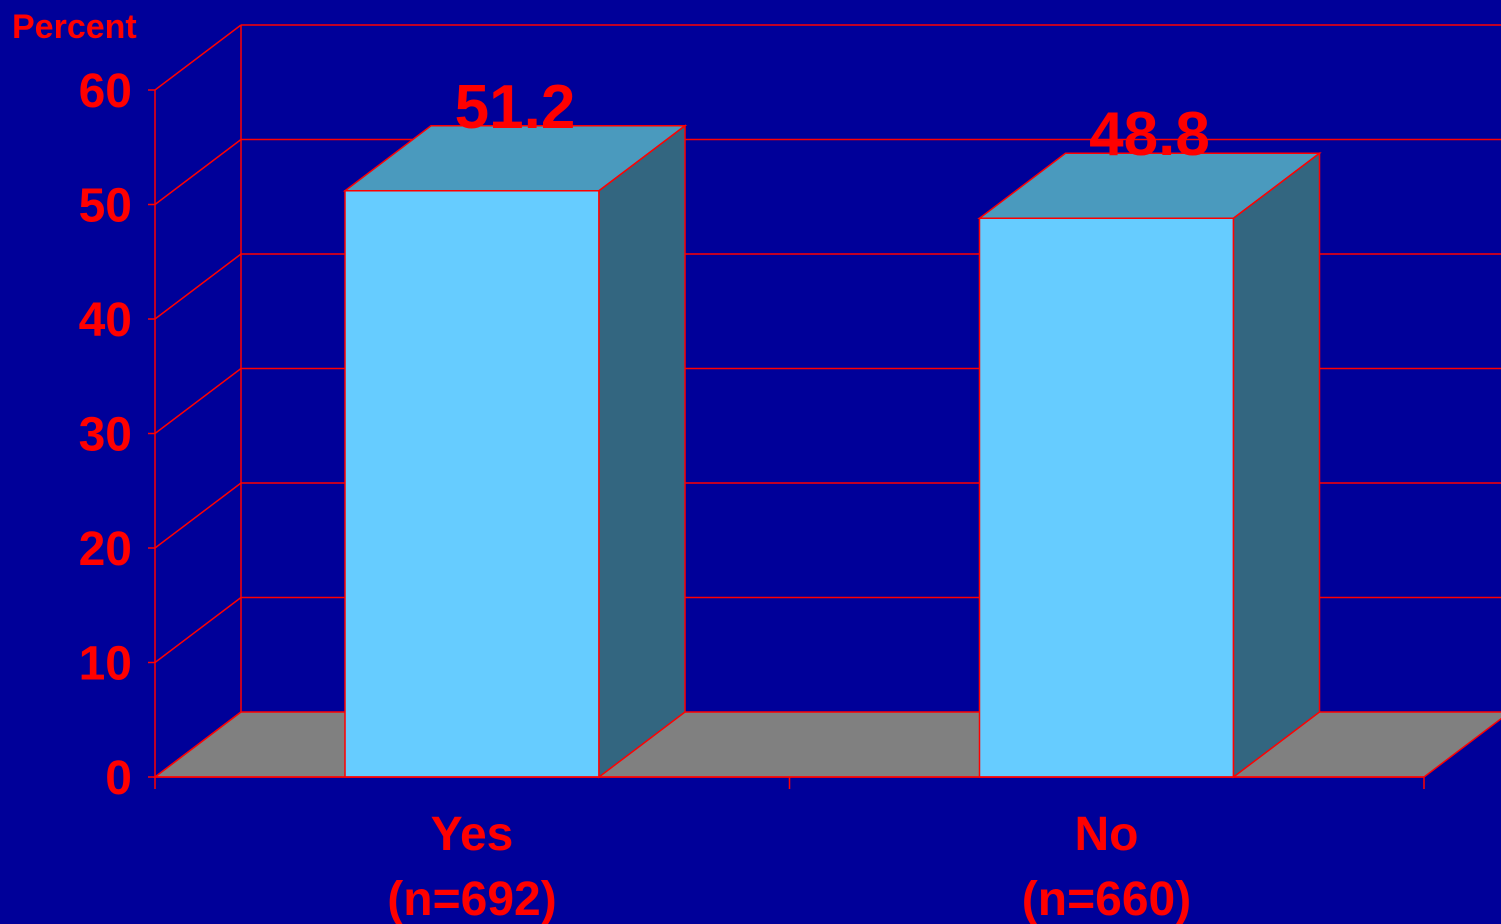 Image resolution: width=1501 pixels, height=924 pixels. Describe the element at coordinates (105, 206) in the screenshot. I see `y-tick-label: 50` at that location.